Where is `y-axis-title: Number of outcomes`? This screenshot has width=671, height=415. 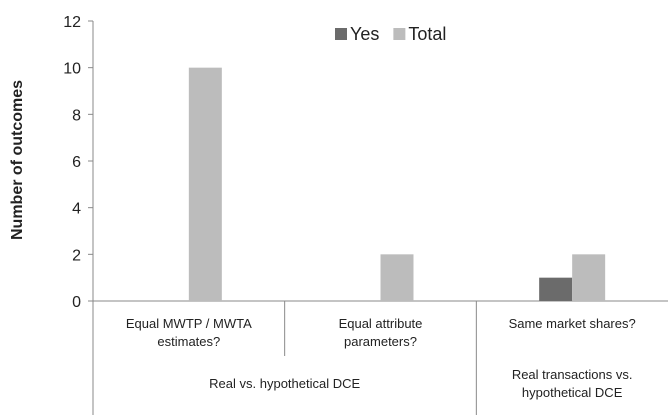 y-axis-title: Number of outcomes is located at coordinates (17, 160).